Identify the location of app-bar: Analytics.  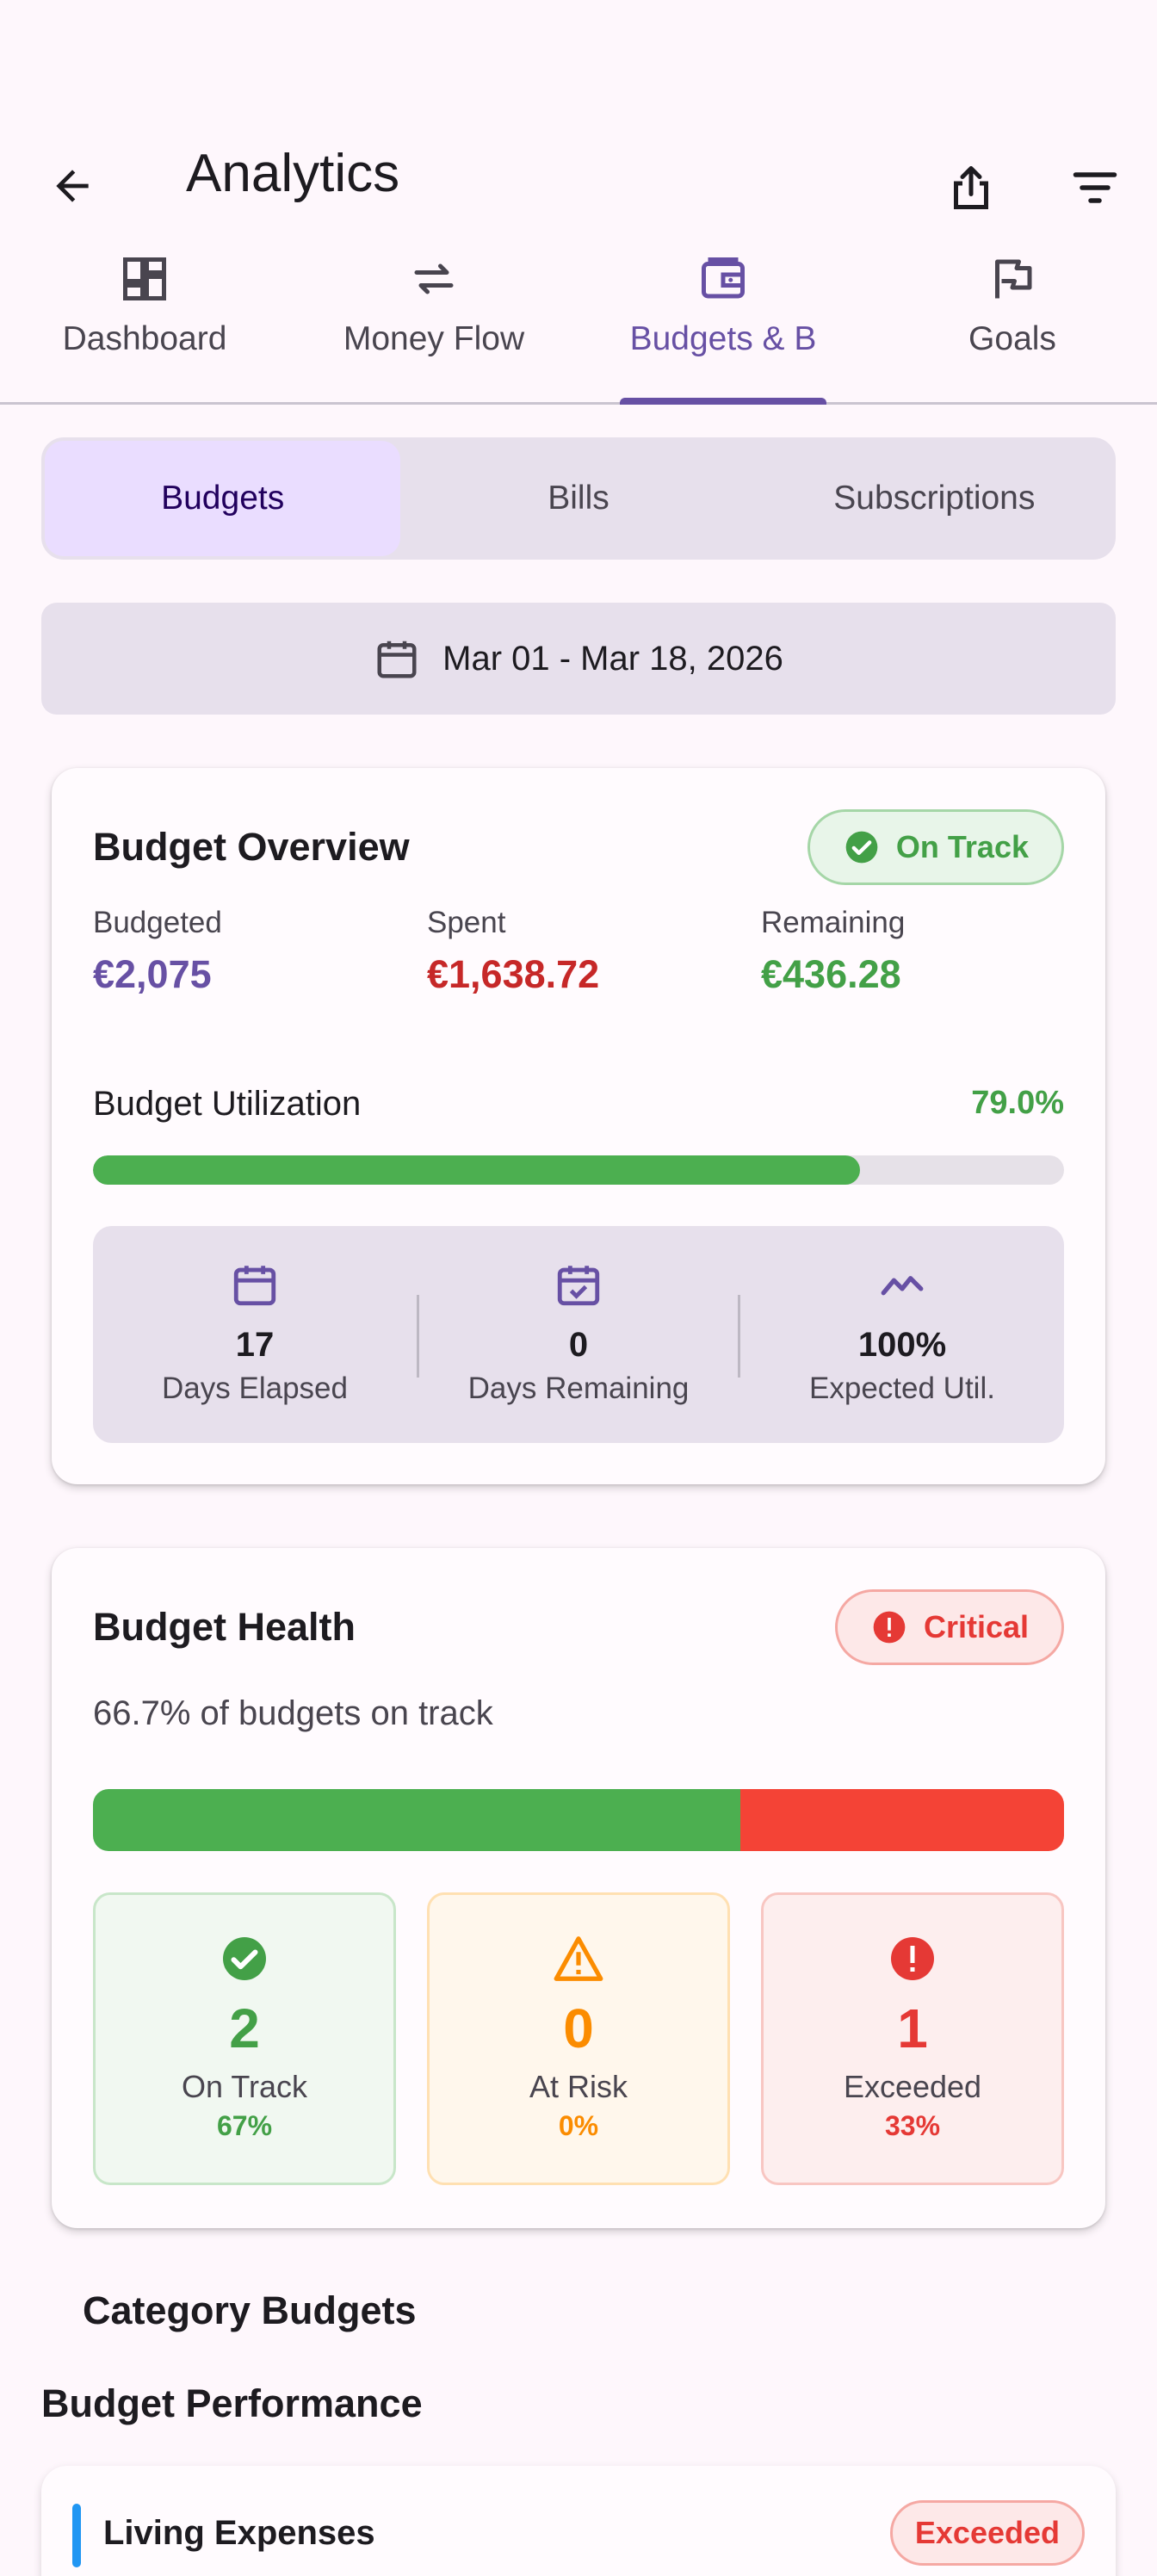
(579, 185).